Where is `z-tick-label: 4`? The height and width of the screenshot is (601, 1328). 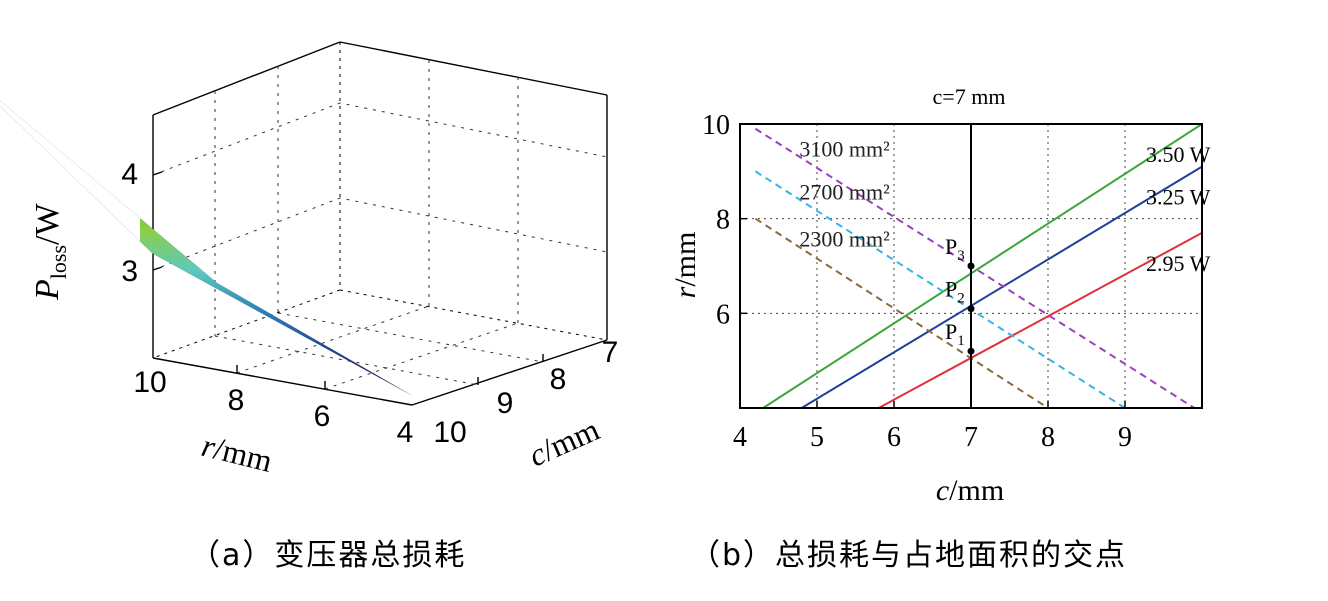 z-tick-label: 4 is located at coordinates (129, 174).